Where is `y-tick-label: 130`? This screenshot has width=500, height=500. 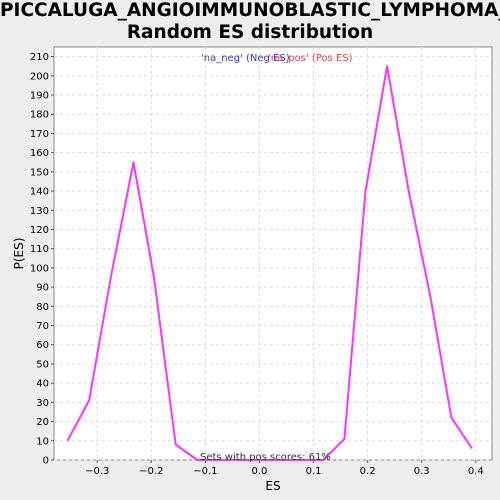
y-tick-label: 130 is located at coordinates (39, 211).